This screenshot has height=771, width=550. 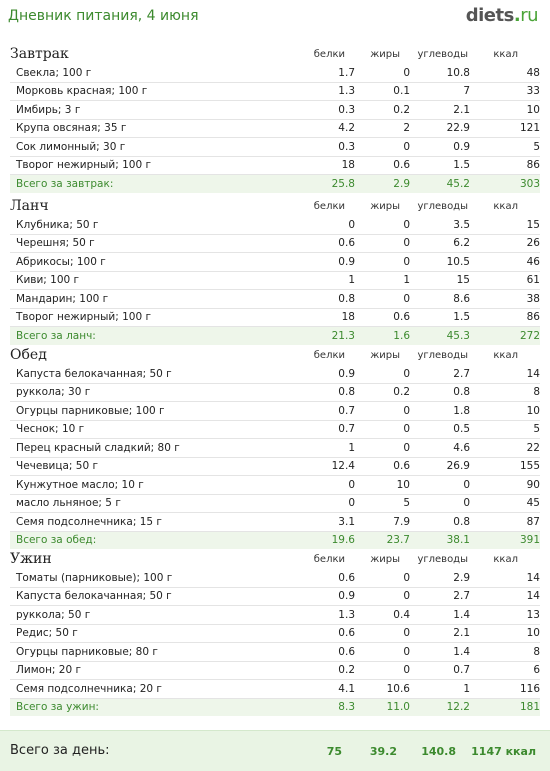 I want to click on food-row: Чечевица; 50 г 12.4 0.6 26.9 155, so click(x=275, y=466).